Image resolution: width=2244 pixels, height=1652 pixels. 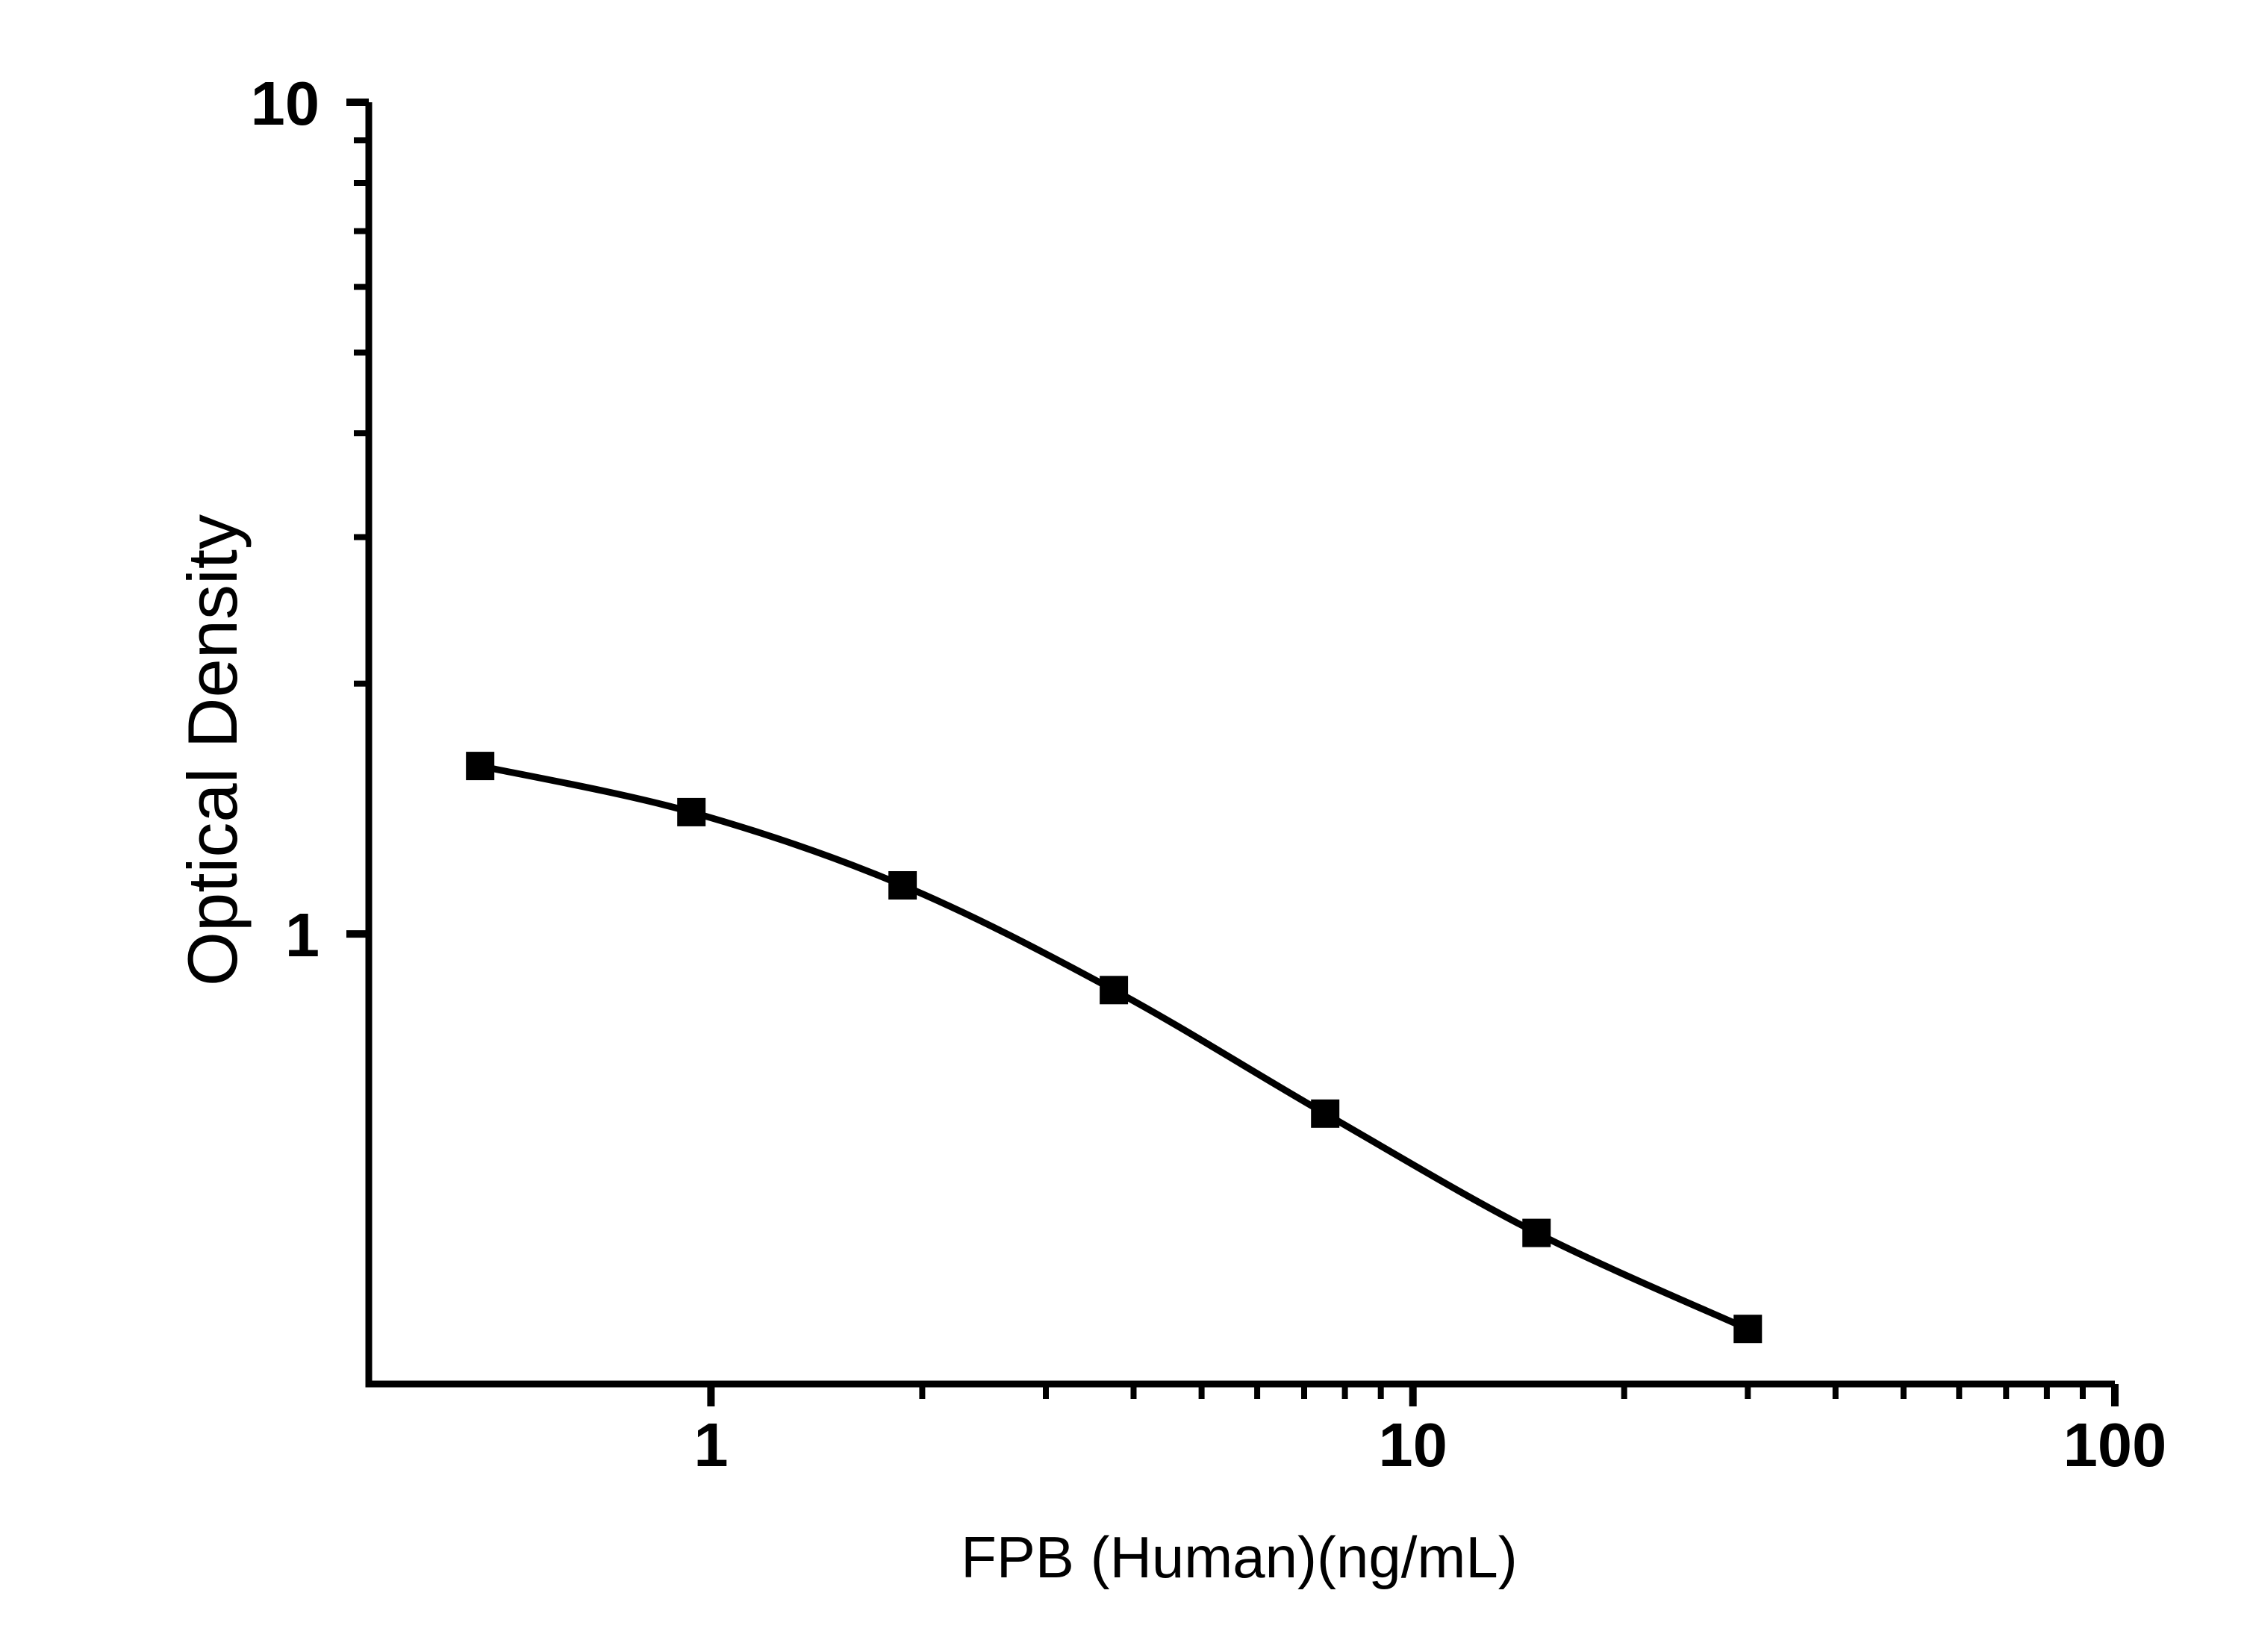 I want to click on x-axis-tick-label: 1, so click(x=711, y=1445).